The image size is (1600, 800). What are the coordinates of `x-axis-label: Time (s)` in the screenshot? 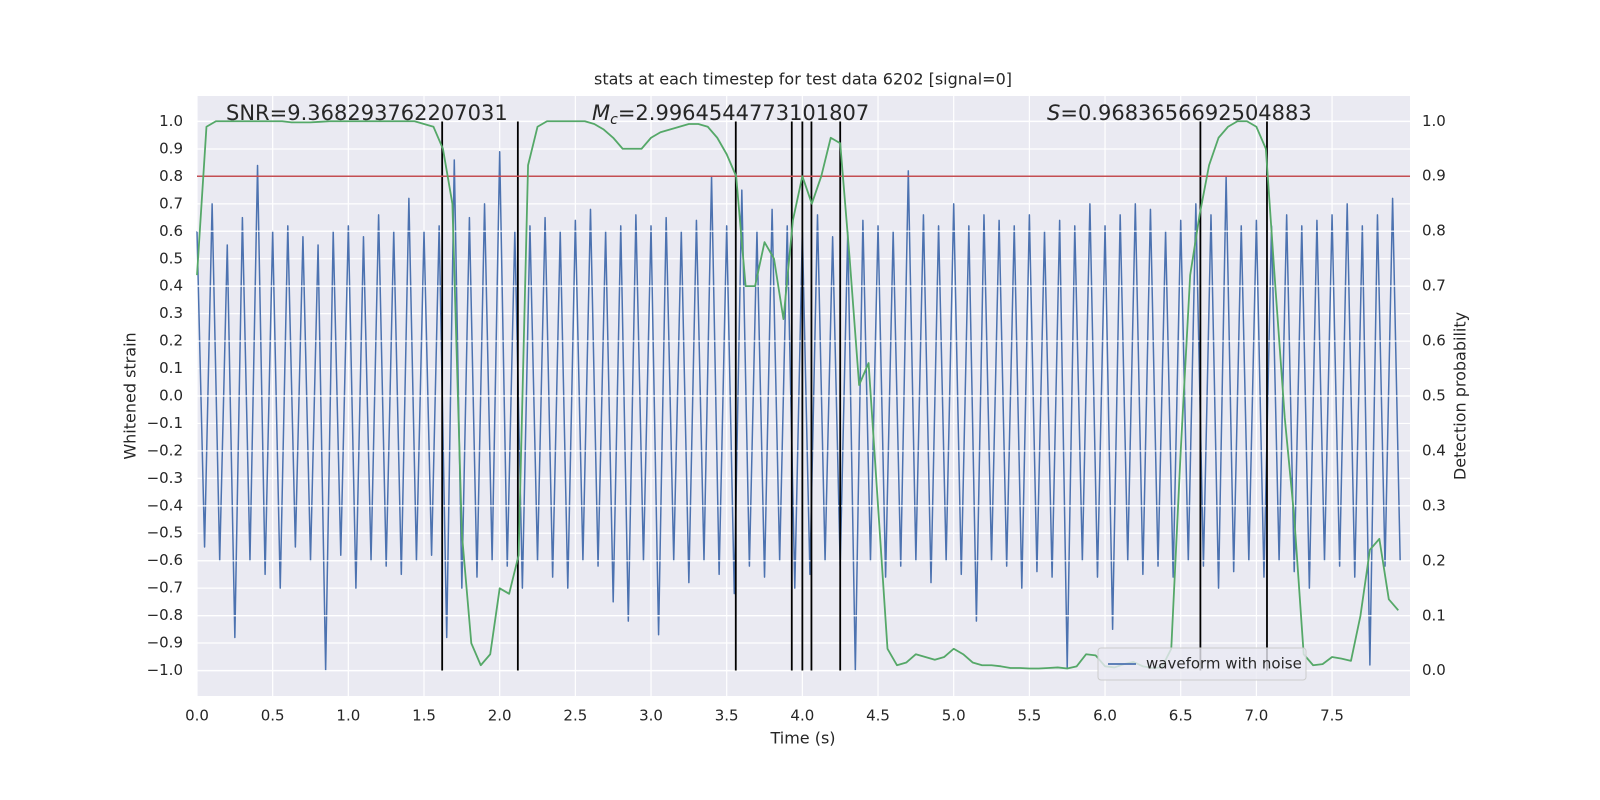 It's located at (802, 738).